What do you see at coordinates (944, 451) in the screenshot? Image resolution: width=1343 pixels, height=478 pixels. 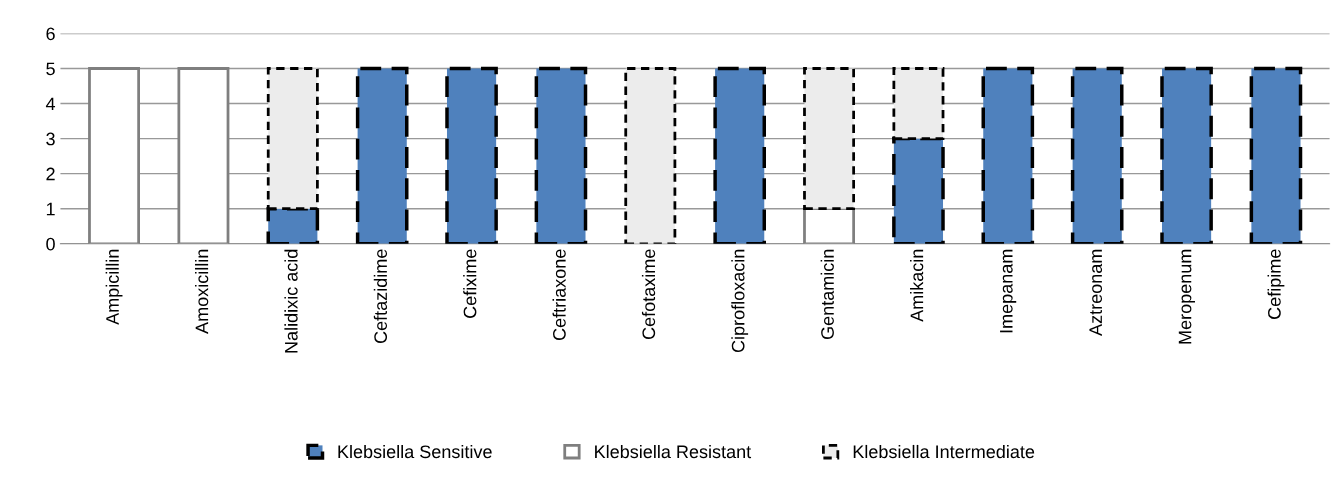 I see `legend-label: Klebsiella Intermediate` at bounding box center [944, 451].